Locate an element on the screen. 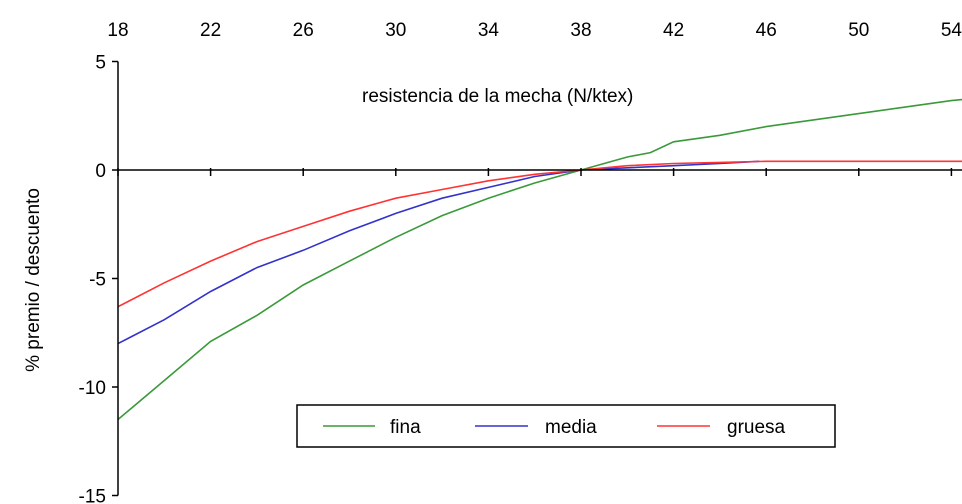 The image size is (962, 504). legend-label-media: media is located at coordinates (571, 427).